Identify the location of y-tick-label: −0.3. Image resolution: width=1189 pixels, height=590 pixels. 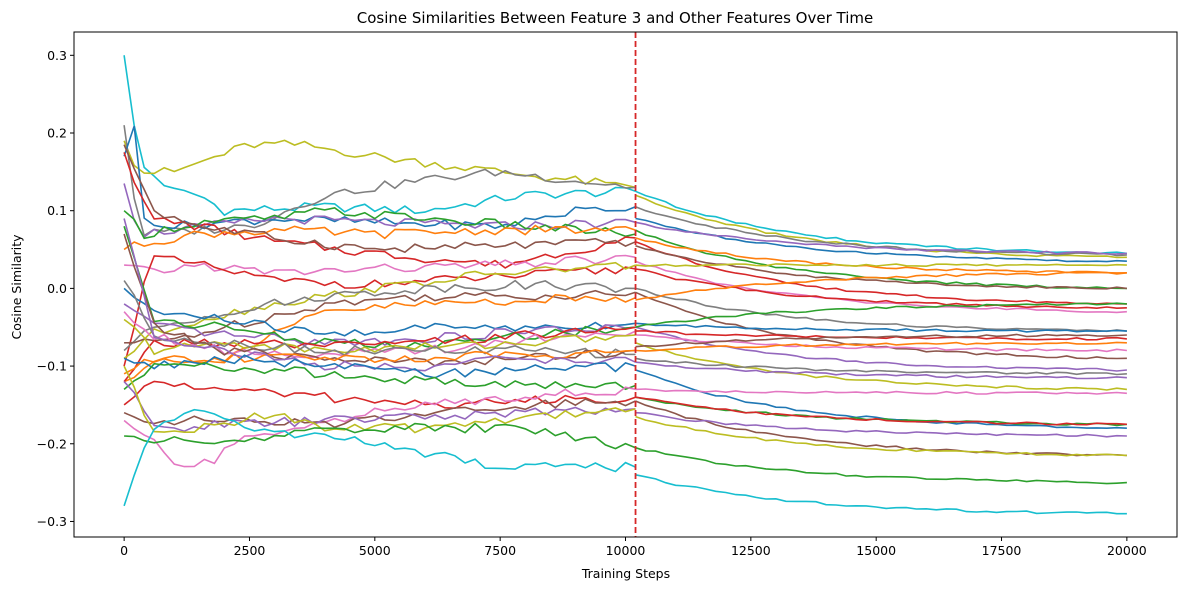
(52, 521).